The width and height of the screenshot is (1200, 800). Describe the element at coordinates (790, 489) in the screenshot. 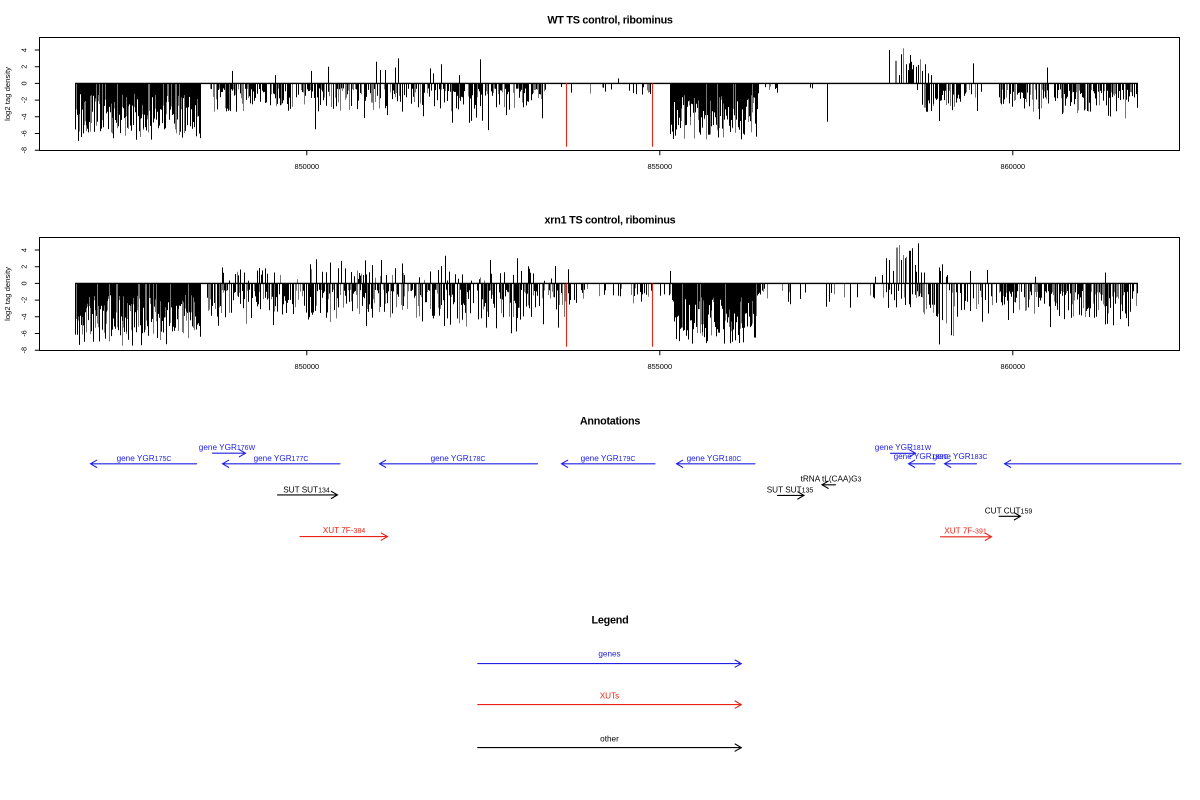

I see `svg-text: SUT SUT135` at that location.